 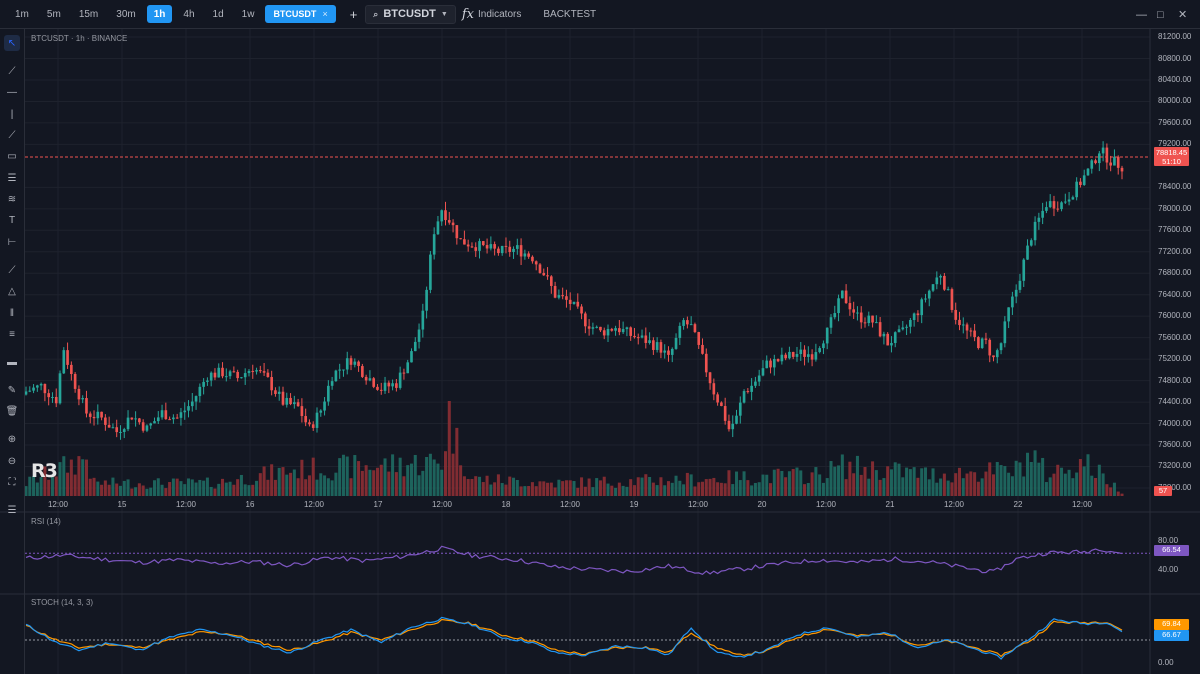 I want to click on timeframe-15m: 15m, so click(x=88, y=14).